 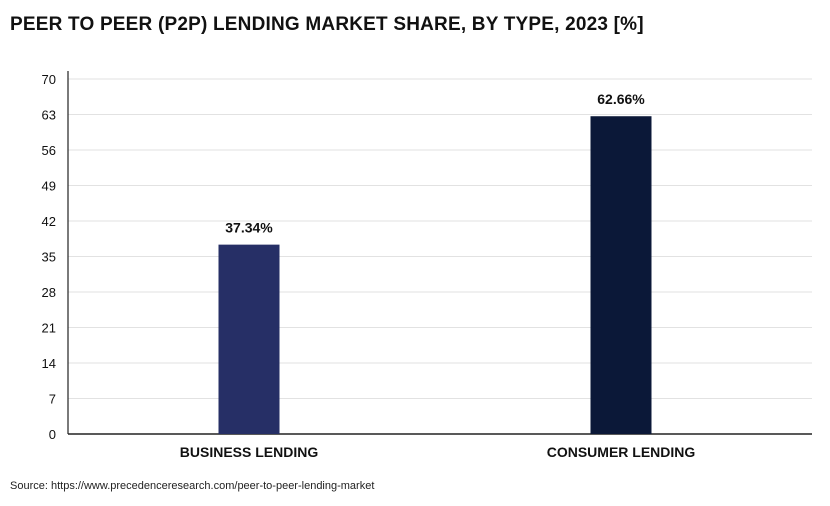 What do you see at coordinates (49, 115) in the screenshot?
I see `y-tick-label: 63` at bounding box center [49, 115].